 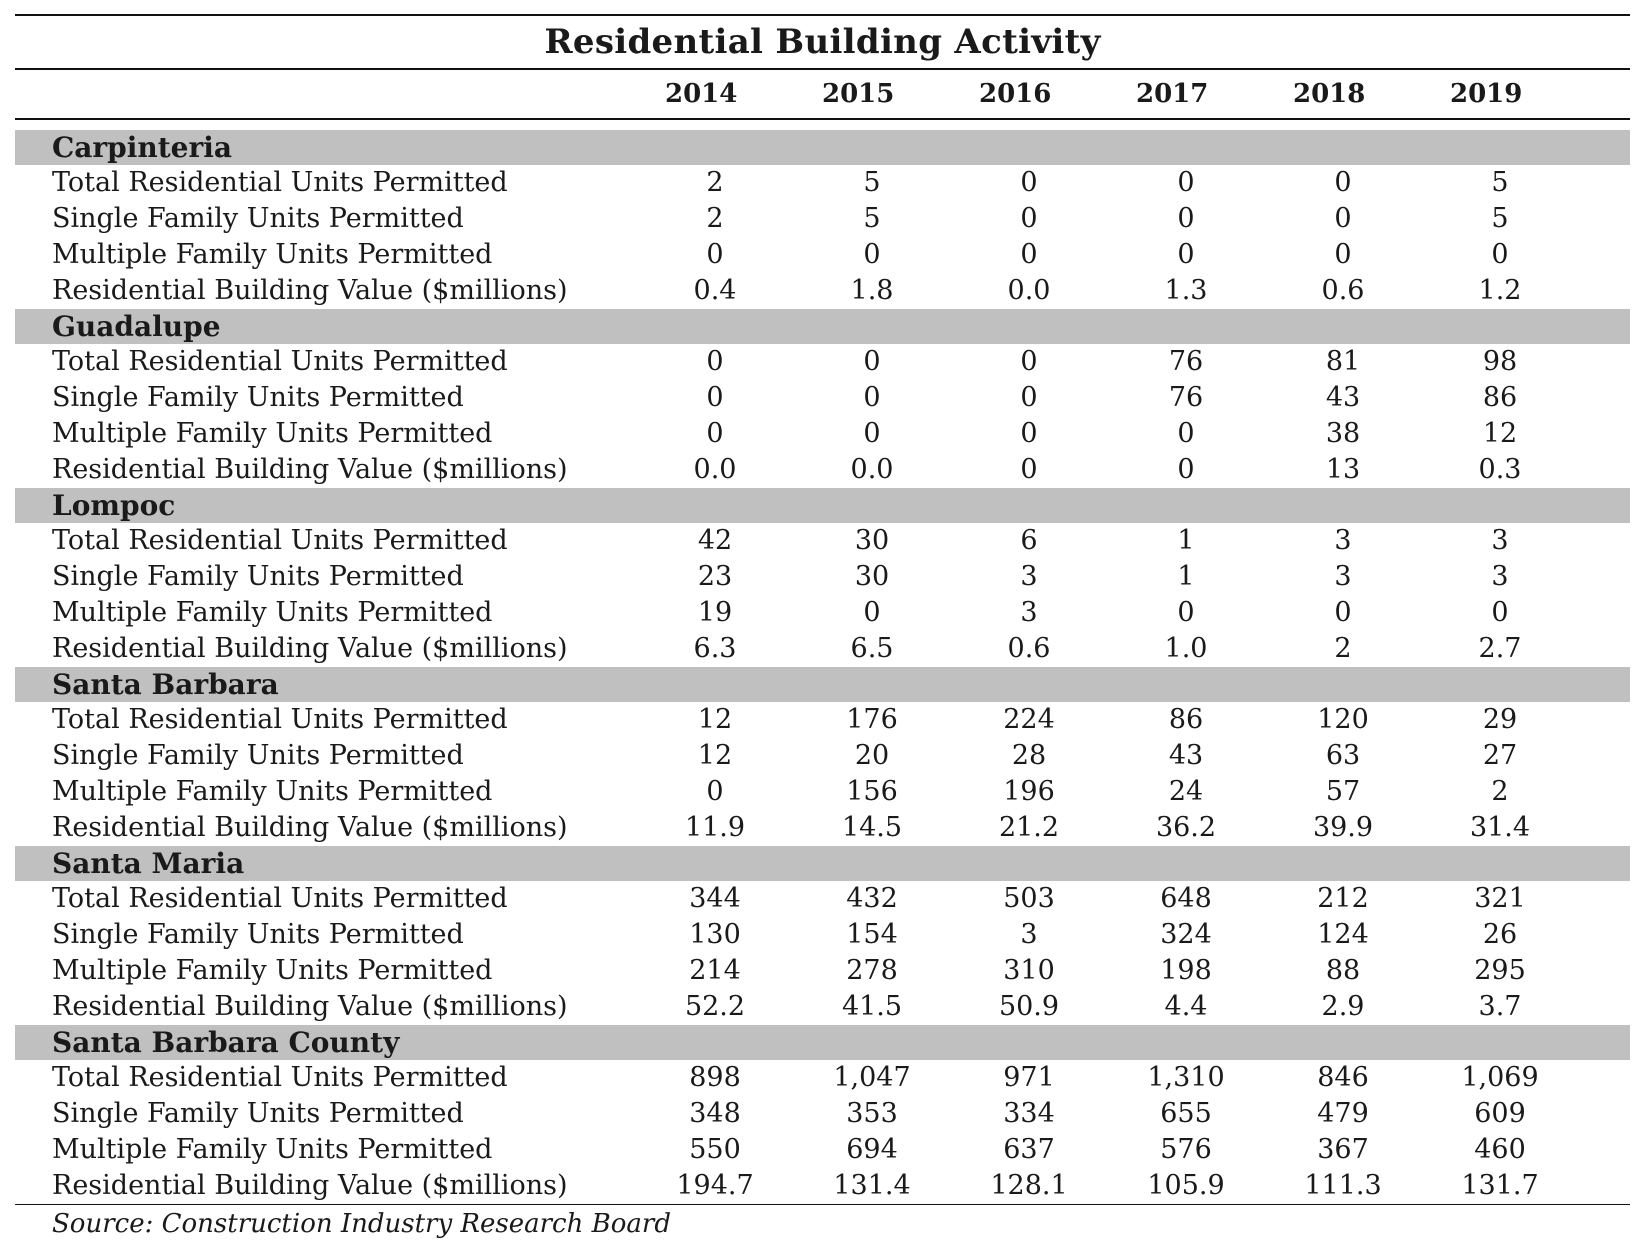 What do you see at coordinates (1343, 970) in the screenshot?
I see `table-cell: 88` at bounding box center [1343, 970].